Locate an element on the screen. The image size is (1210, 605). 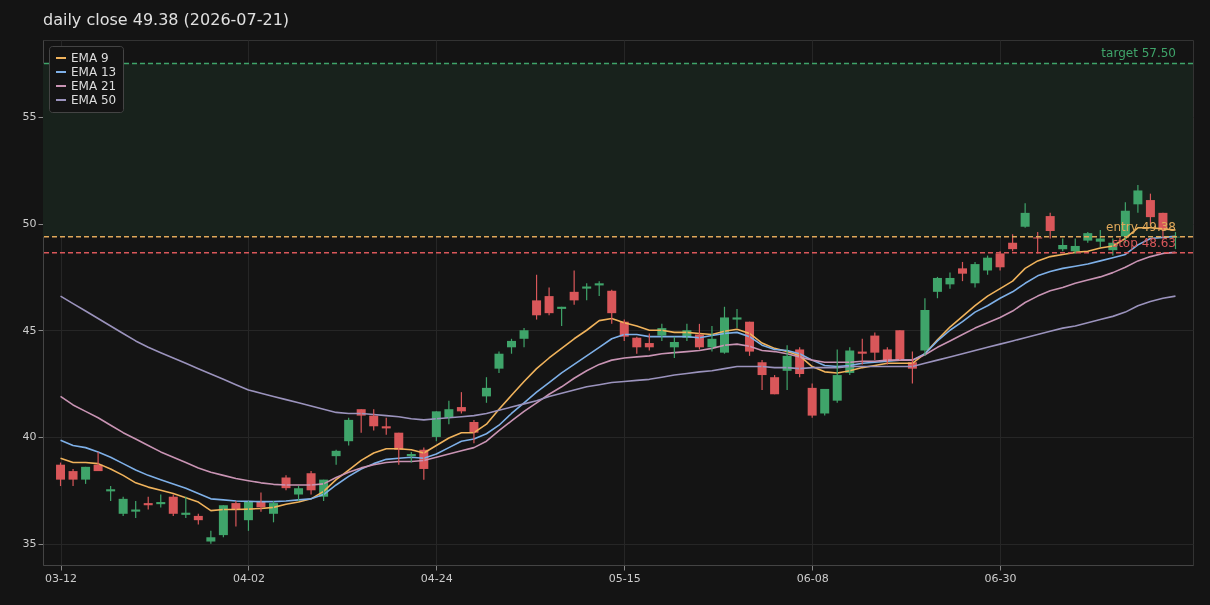
x-tick-label: 06-30 is located at coordinates (1000, 578).